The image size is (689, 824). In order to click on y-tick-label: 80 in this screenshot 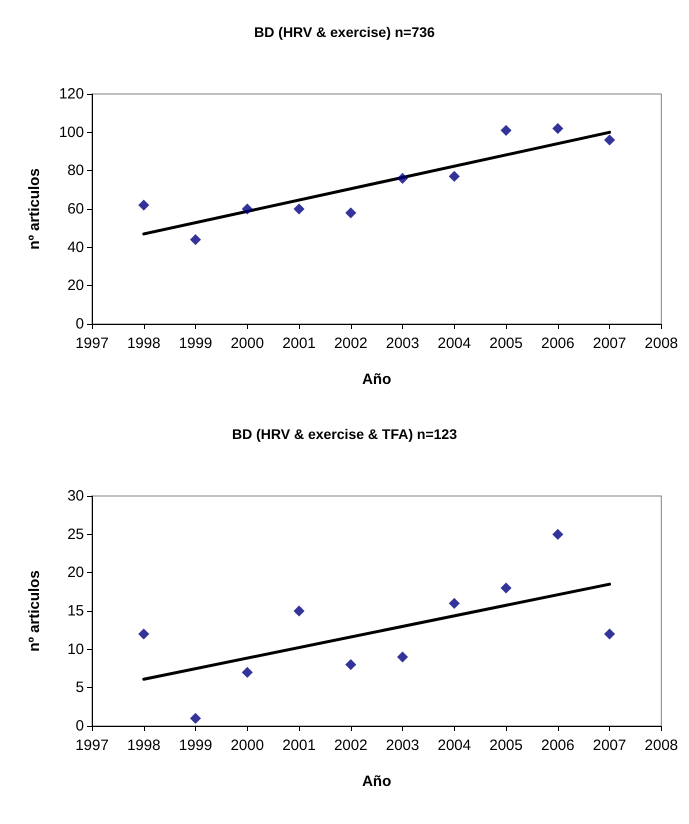, I will do `click(75, 171)`.